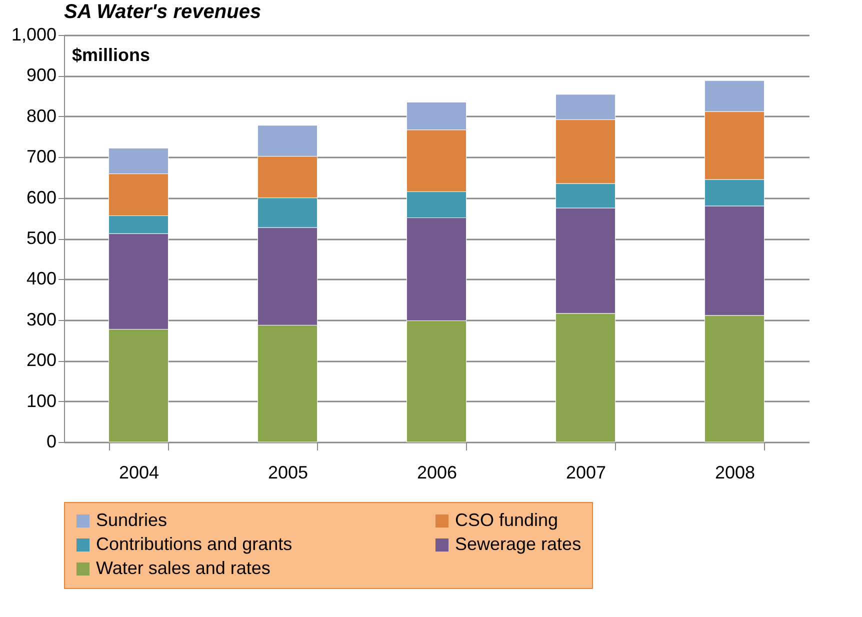 The height and width of the screenshot is (617, 862). I want to click on x-tick-label: 2007, so click(586, 472).